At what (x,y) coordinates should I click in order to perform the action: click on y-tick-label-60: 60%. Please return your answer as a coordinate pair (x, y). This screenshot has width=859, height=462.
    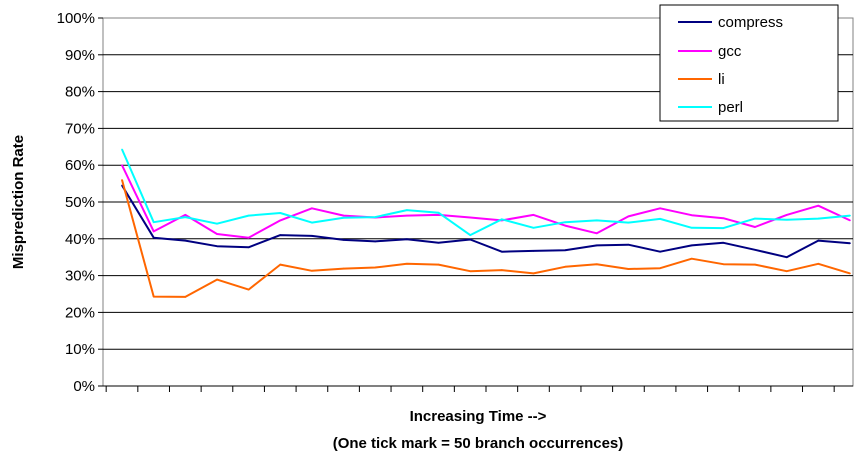
    Looking at the image, I should click on (80, 165).